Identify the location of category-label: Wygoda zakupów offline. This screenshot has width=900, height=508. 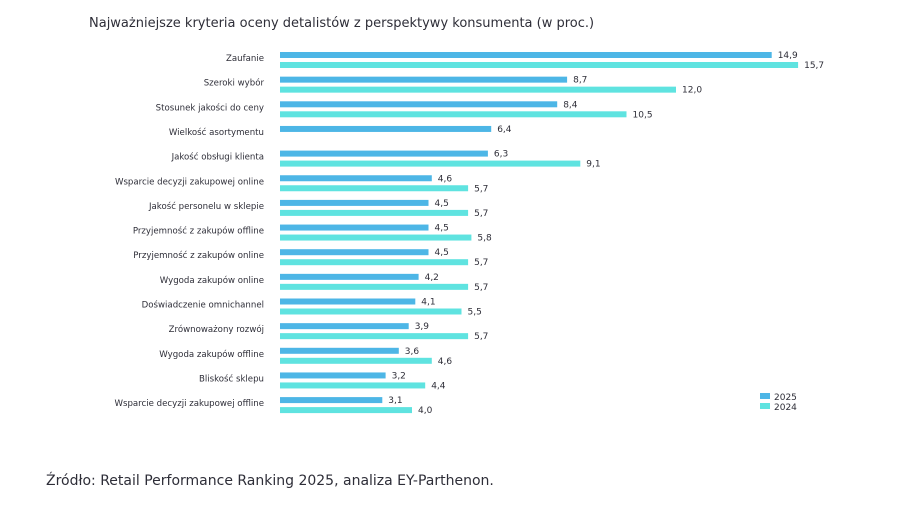
(211, 354).